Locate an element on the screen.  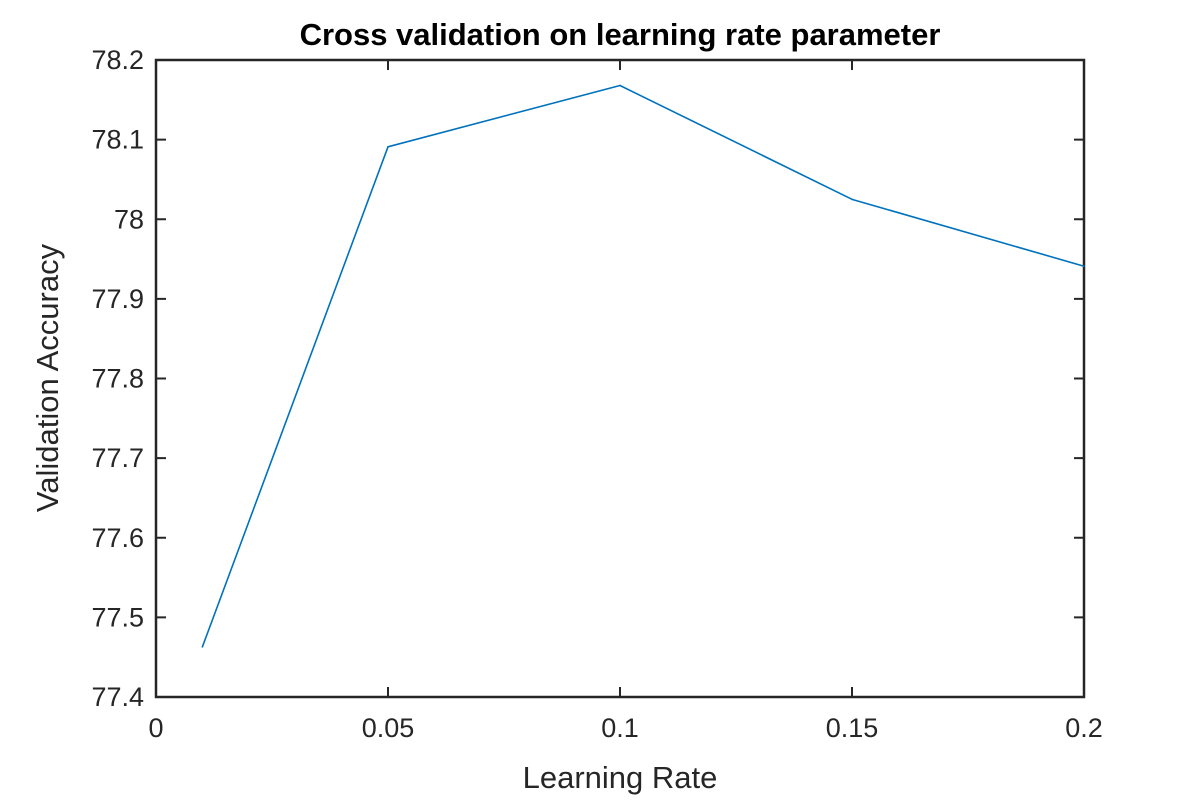
y-axis-label: Validation Accuracy is located at coordinates (47, 377).